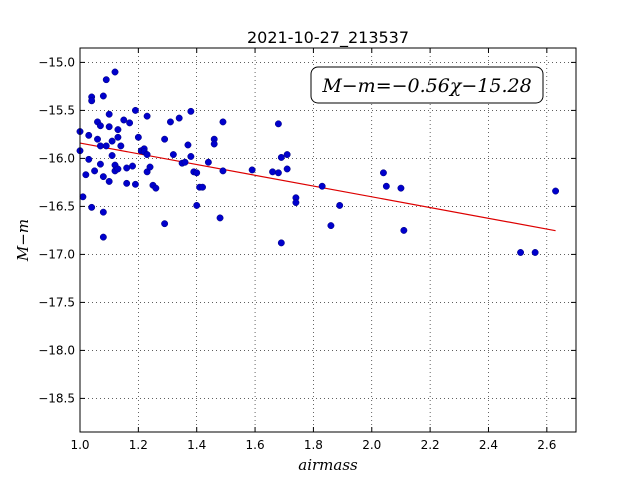  I want to click on chart-title: 2021-10-27_213537, so click(328, 38).